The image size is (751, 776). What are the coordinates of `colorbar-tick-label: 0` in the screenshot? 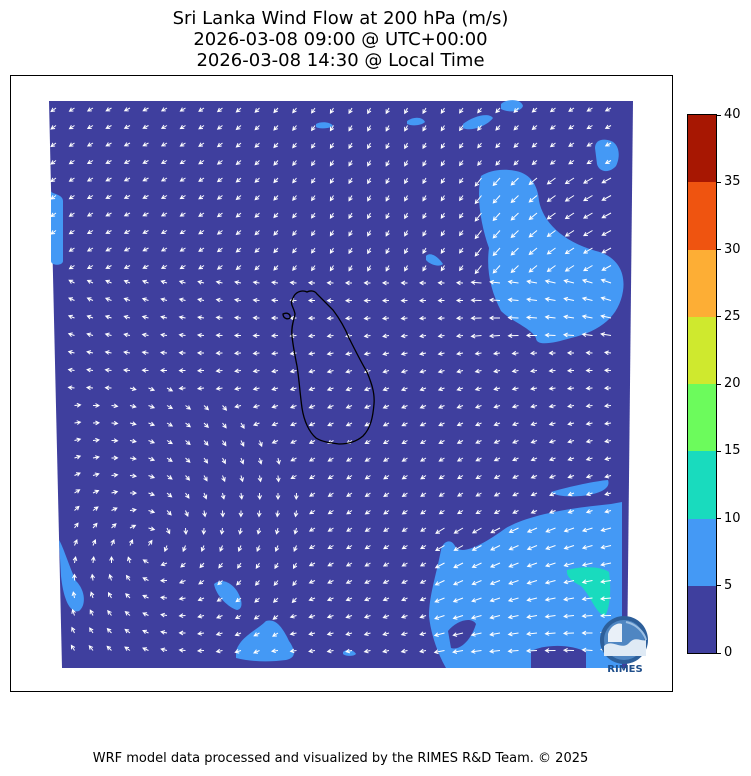 It's located at (728, 652).